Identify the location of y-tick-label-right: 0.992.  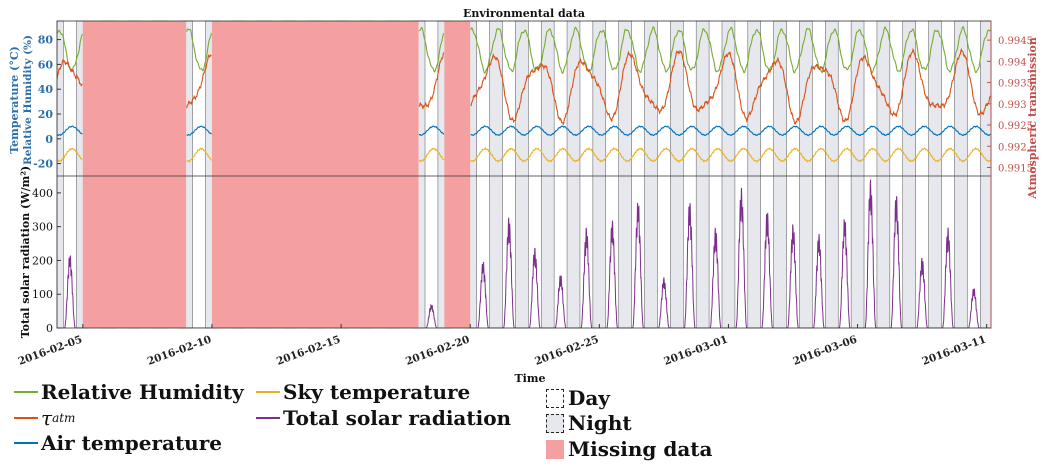
(1012, 147).